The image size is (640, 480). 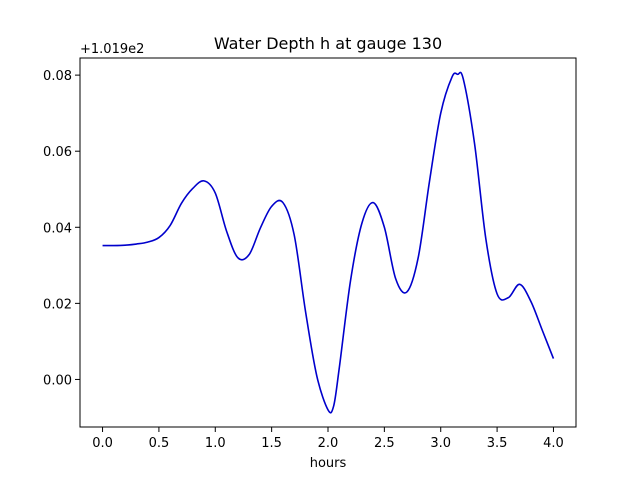 What do you see at coordinates (215, 443) in the screenshot?
I see `x-tick-label: 1.0` at bounding box center [215, 443].